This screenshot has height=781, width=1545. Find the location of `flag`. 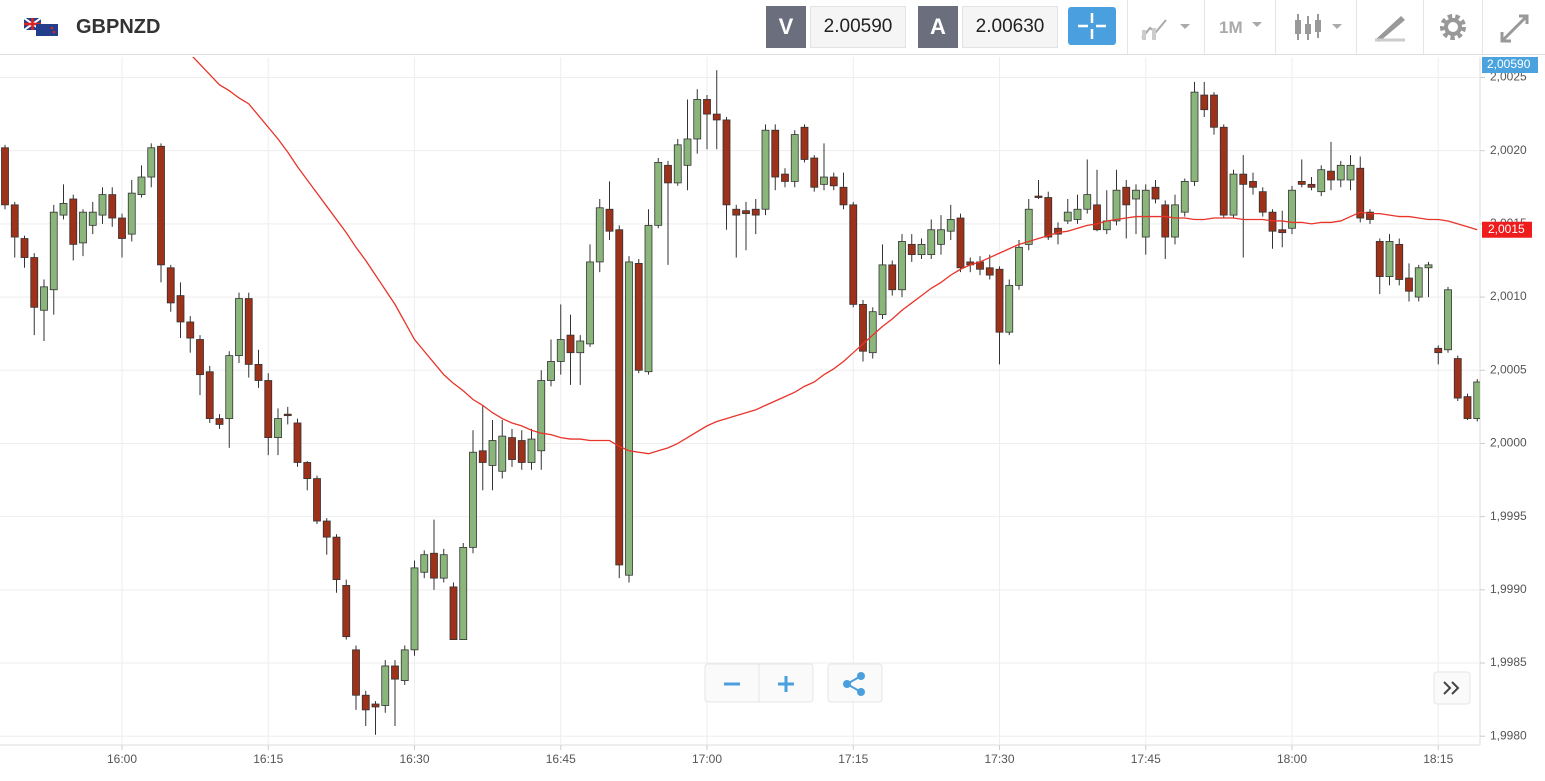

flag is located at coordinates (41, 27).